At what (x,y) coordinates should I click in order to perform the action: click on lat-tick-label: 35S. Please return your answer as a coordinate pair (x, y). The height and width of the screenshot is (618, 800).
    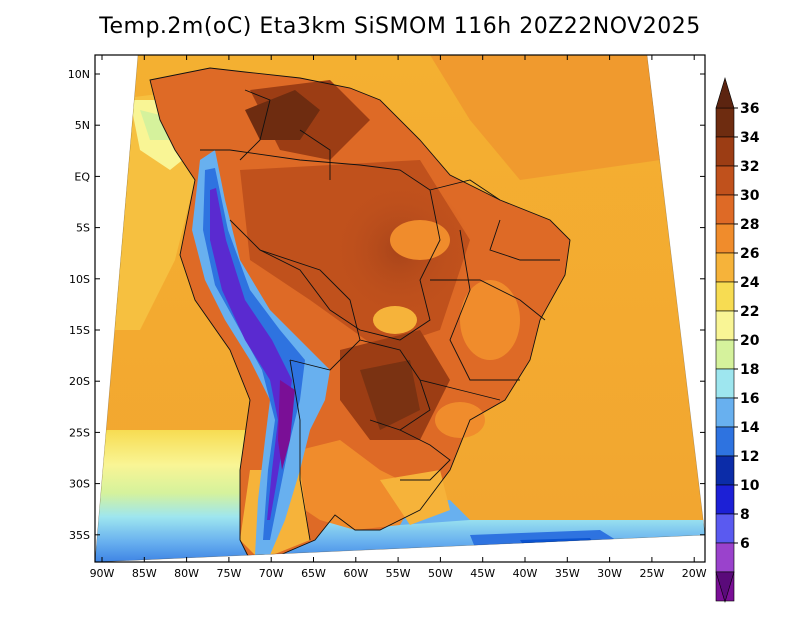
    Looking at the image, I should click on (79, 535).